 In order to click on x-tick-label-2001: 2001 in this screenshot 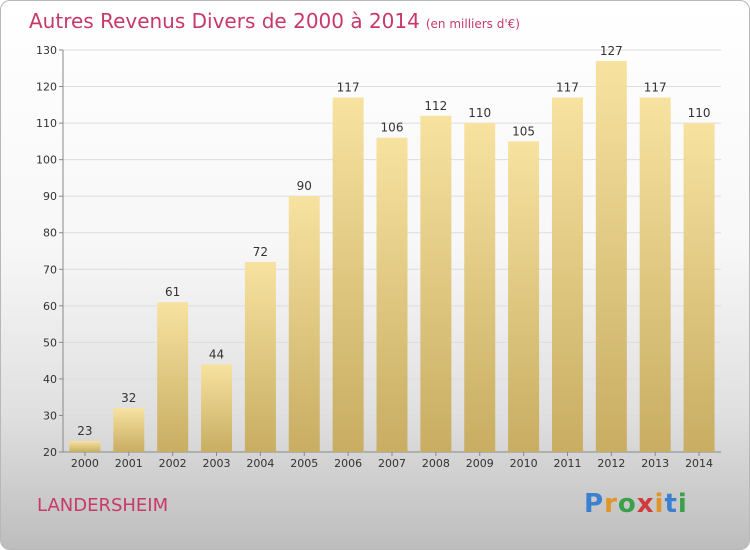, I will do `click(129, 463)`.